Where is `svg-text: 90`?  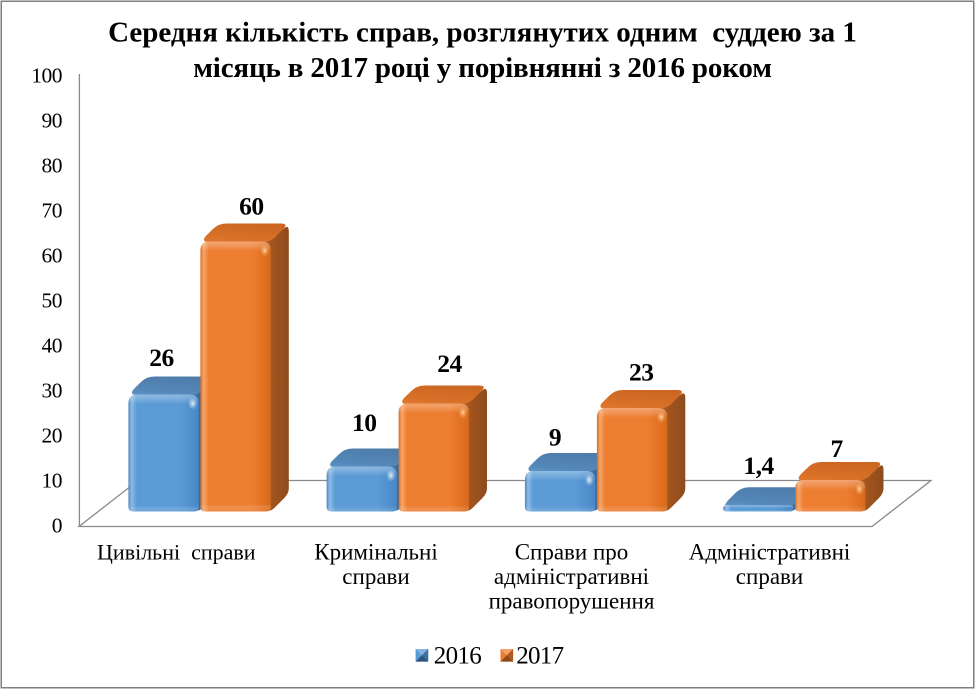
svg-text: 90 is located at coordinates (52, 121).